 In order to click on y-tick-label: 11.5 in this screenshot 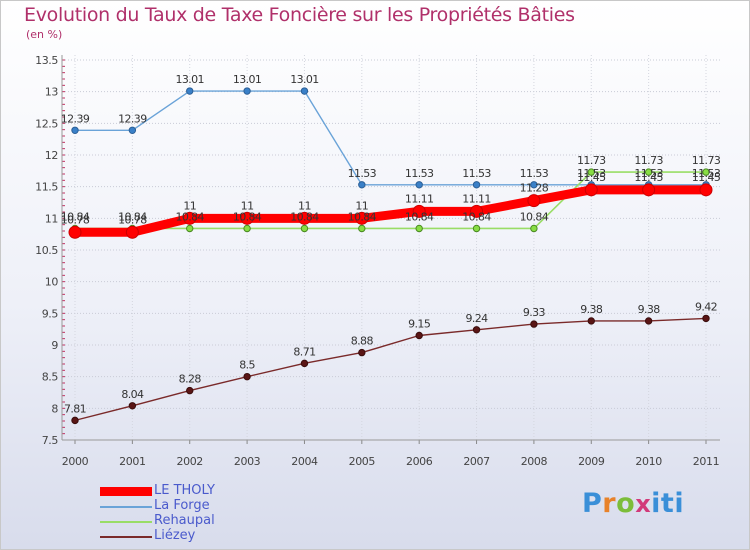, I will do `click(46, 187)`.